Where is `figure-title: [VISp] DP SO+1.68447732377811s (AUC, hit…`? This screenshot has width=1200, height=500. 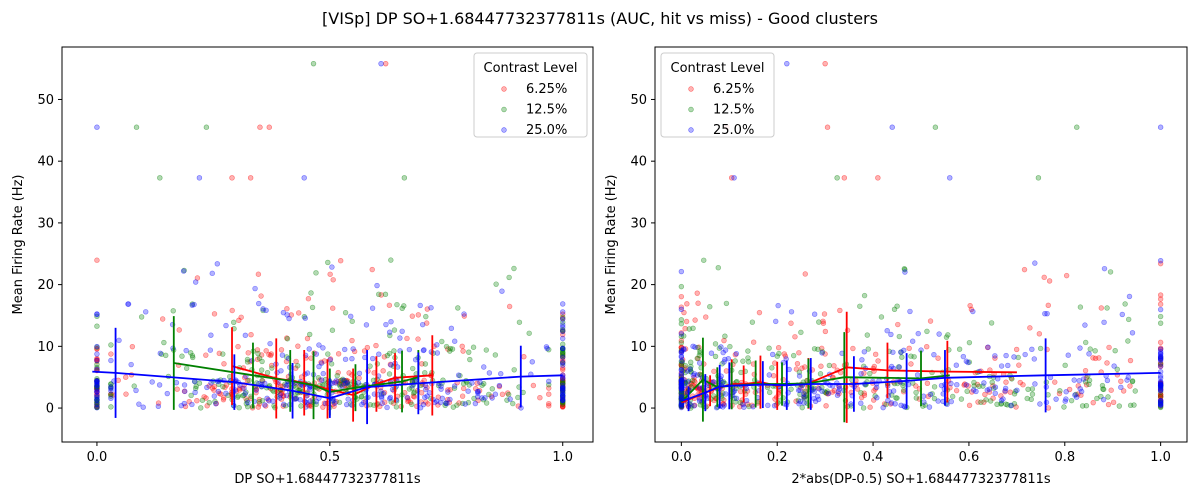 figure-title: [VISp] DP SO+1.68447732377811s (AUC, hit… is located at coordinates (600, 18).